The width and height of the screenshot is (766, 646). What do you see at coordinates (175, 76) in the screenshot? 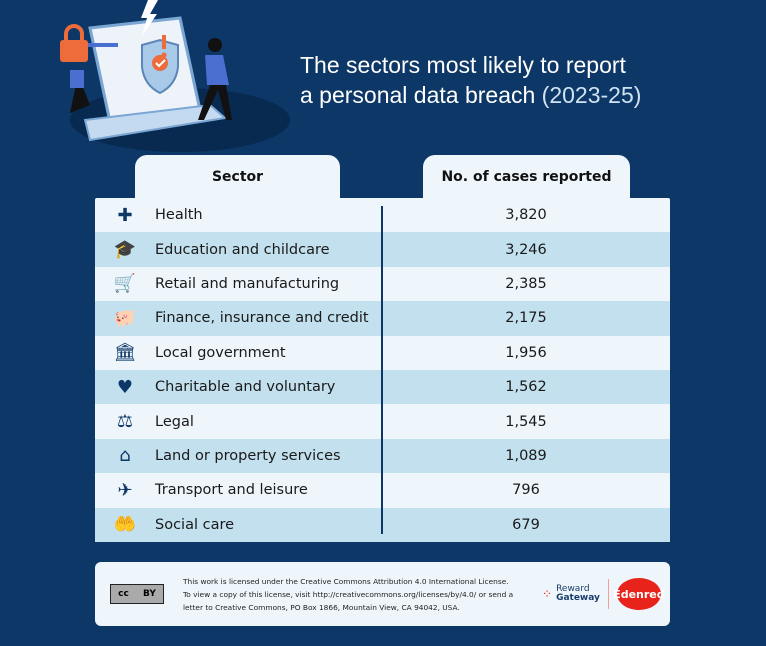
I see `data-breach-illustration` at bounding box center [175, 76].